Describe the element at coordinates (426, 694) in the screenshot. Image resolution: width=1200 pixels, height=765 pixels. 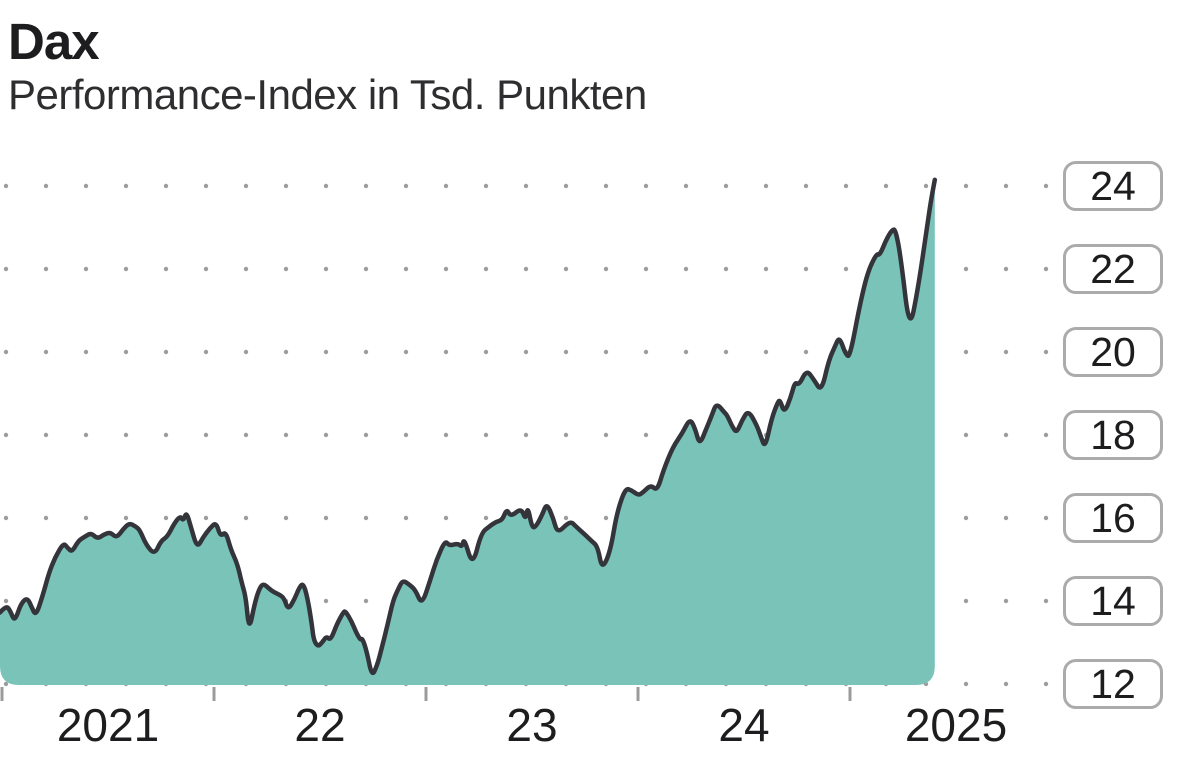
I see `x-tick-marks` at that location.